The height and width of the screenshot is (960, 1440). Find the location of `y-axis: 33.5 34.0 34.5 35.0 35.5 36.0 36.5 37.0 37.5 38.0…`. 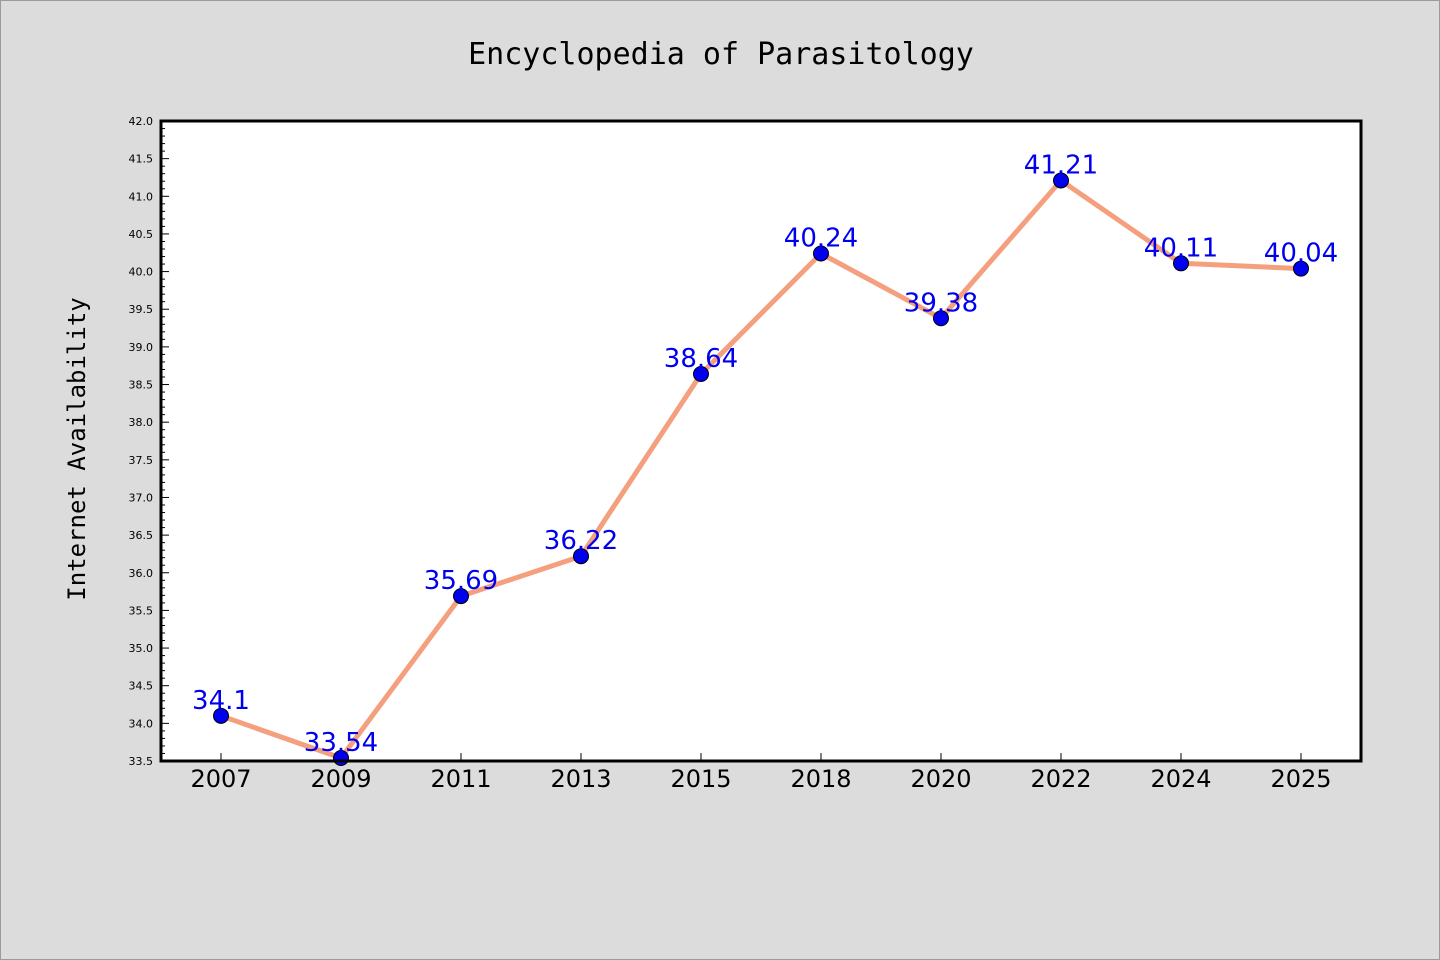

y-axis: 33.5 34.0 34.5 35.0 35.5 36.0 36.5 37.0 37.5 38.0… is located at coordinates (149, 441).